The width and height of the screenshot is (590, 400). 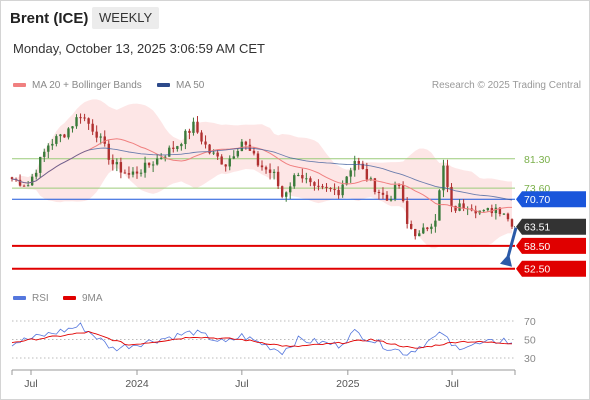 I want to click on level-value: 52.50, so click(x=537, y=270).